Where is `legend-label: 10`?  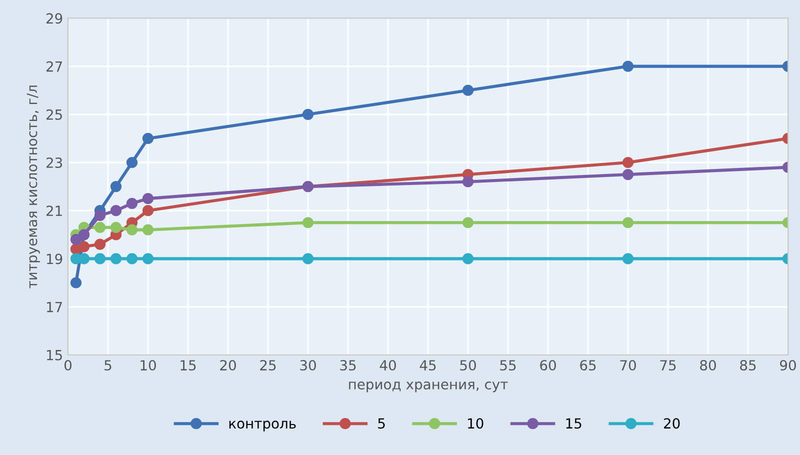 legend-label: 10 is located at coordinates (476, 423).